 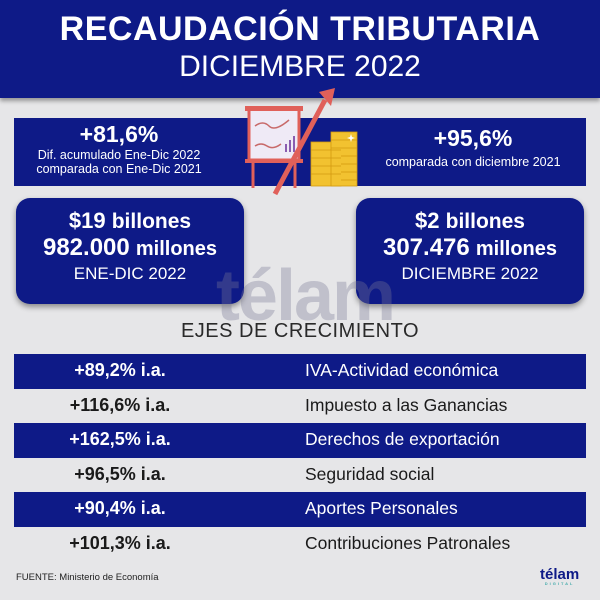 I want to click on card-monthly-period: DICIEMBRE 2022, so click(x=470, y=273).